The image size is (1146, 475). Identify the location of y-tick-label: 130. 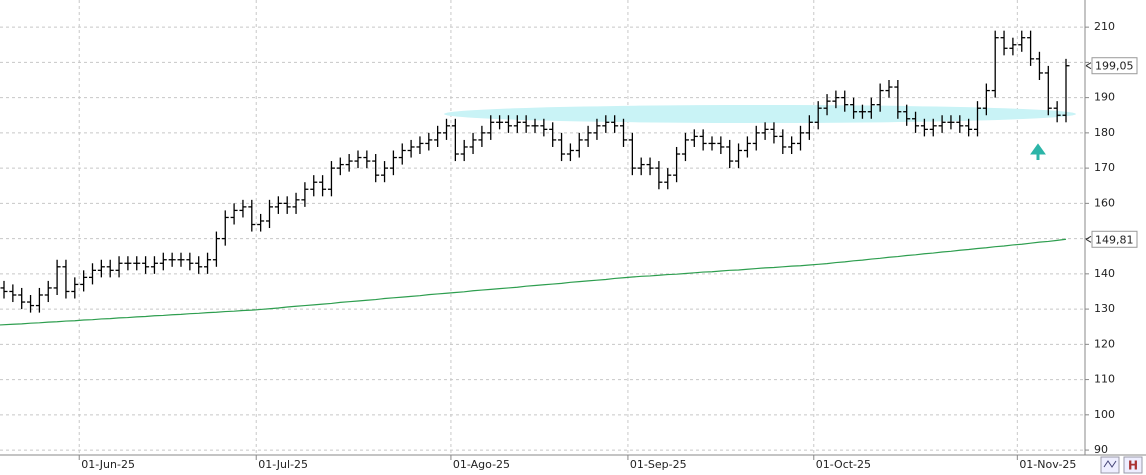
(1104, 308).